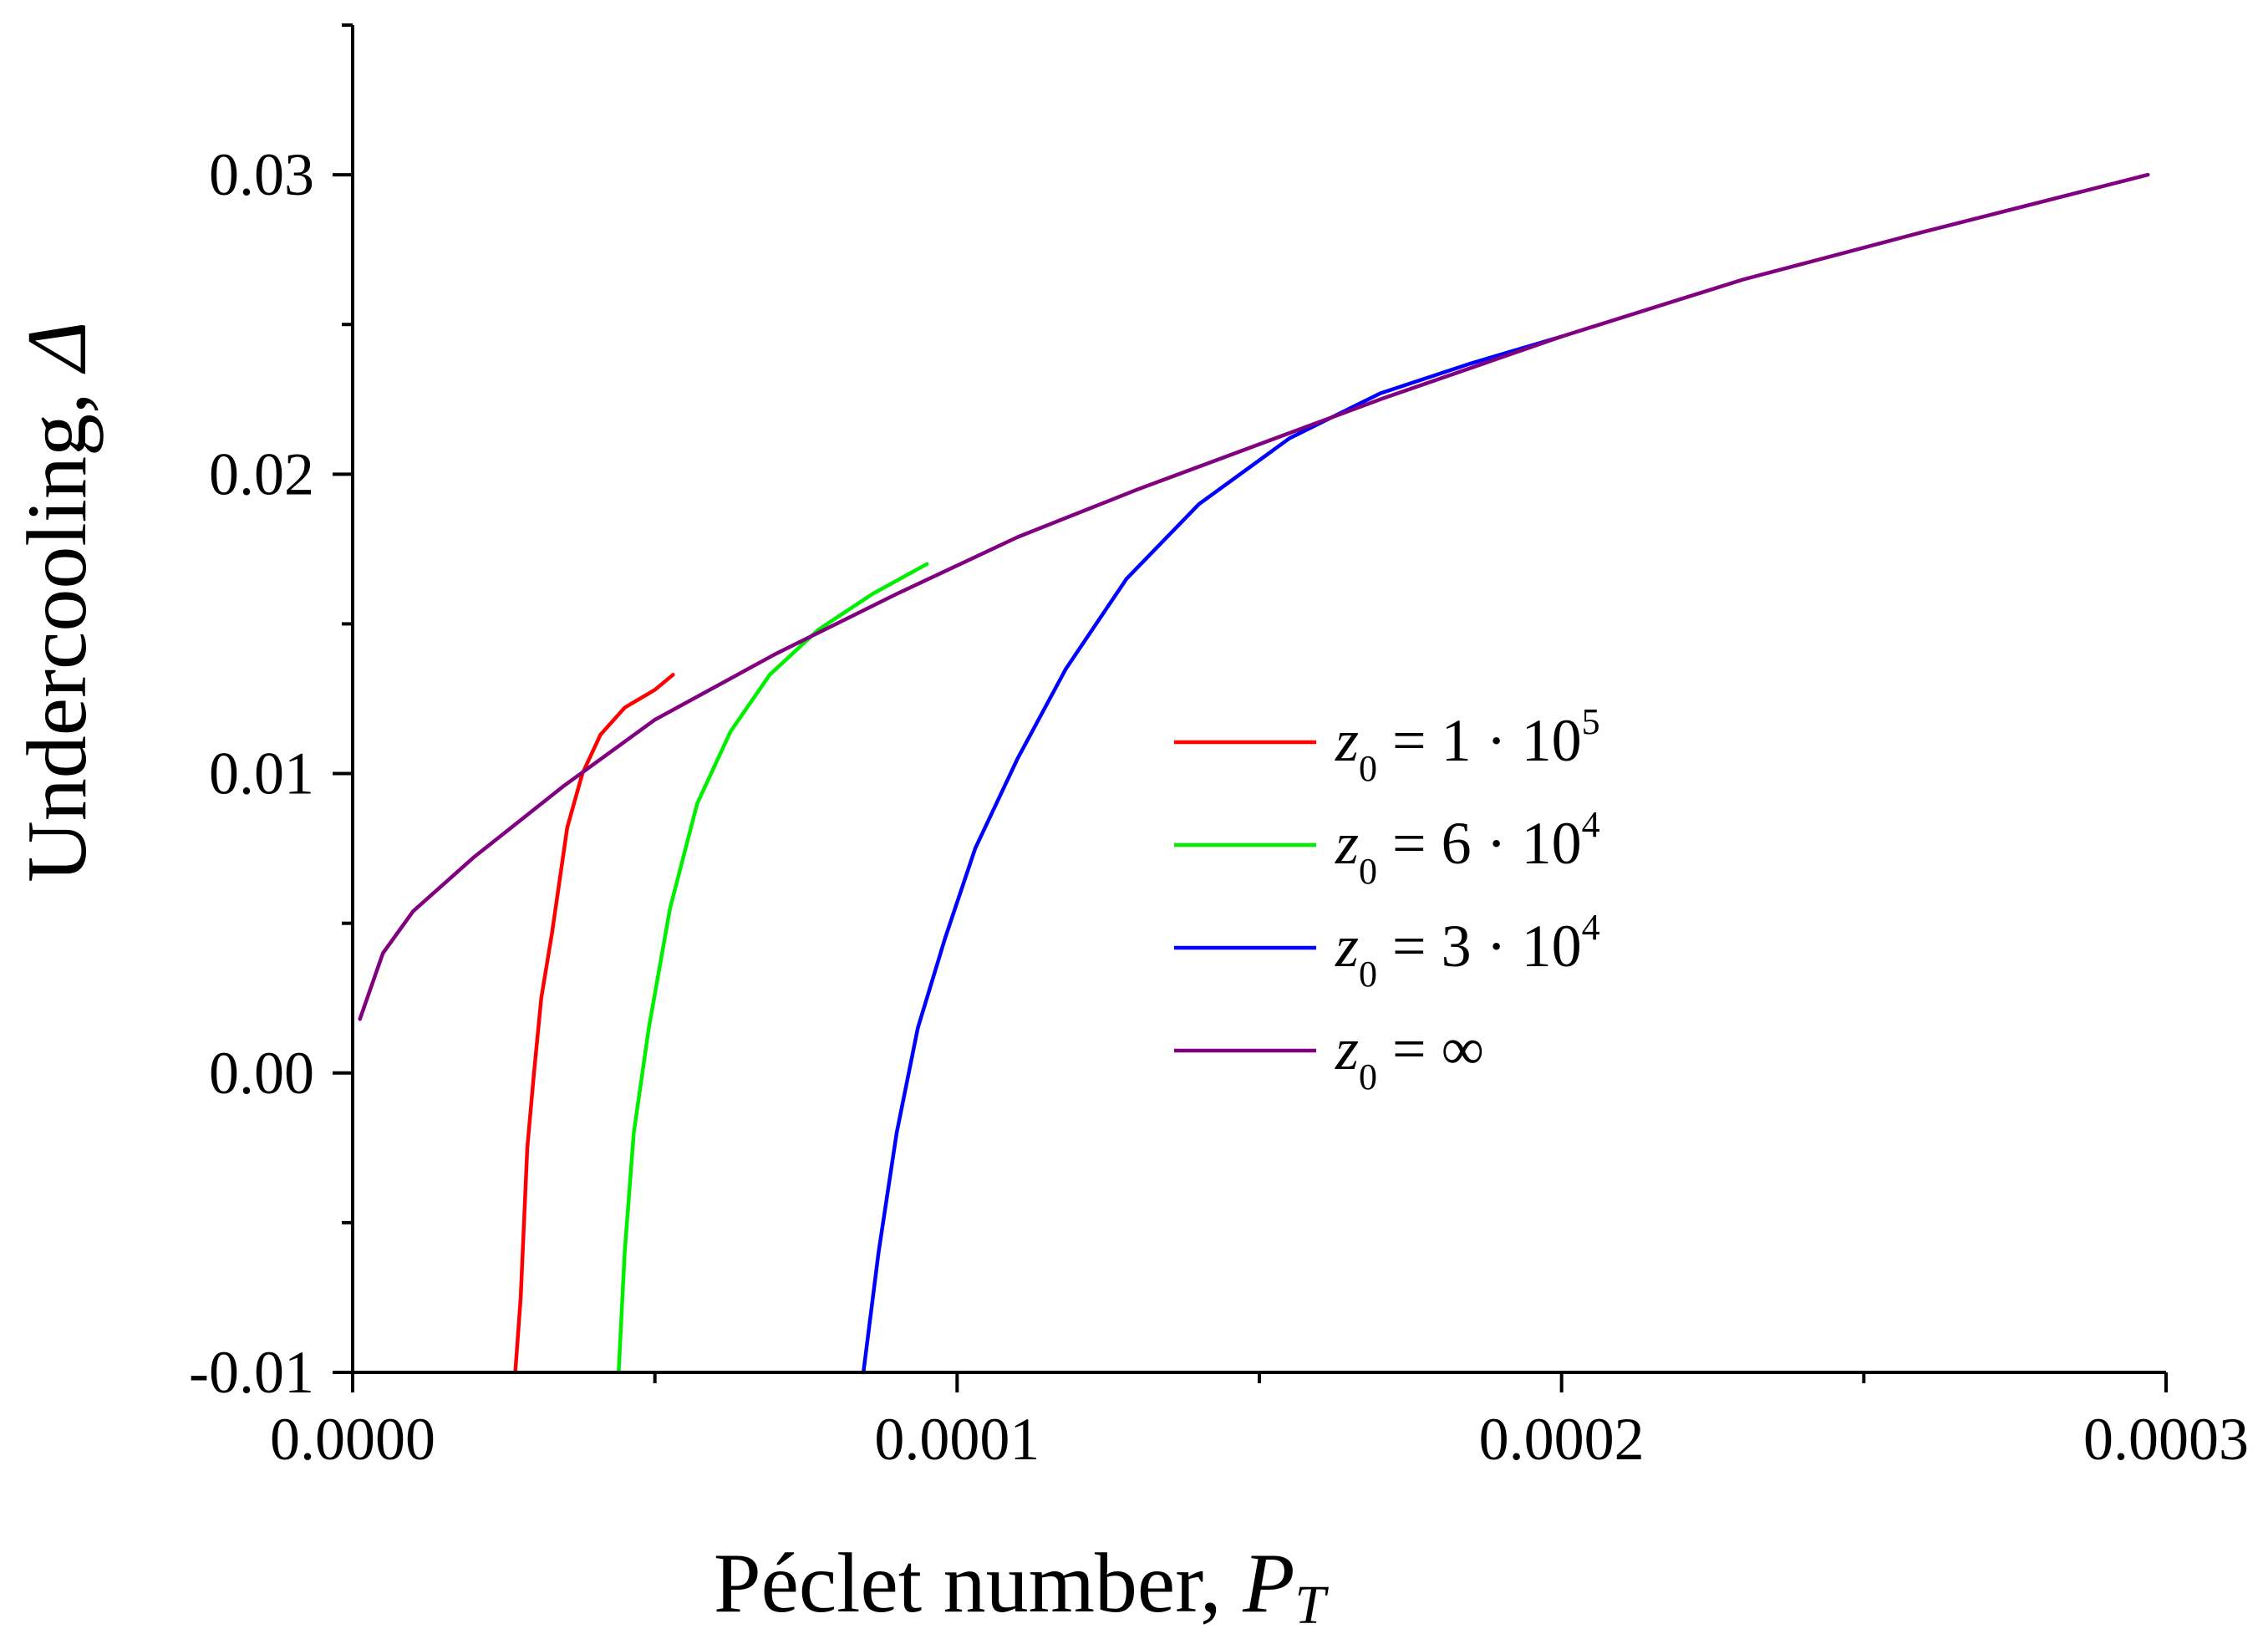 The height and width of the screenshot is (1639, 2268). I want to click on y-tick-label: -0.01, so click(251, 1372).